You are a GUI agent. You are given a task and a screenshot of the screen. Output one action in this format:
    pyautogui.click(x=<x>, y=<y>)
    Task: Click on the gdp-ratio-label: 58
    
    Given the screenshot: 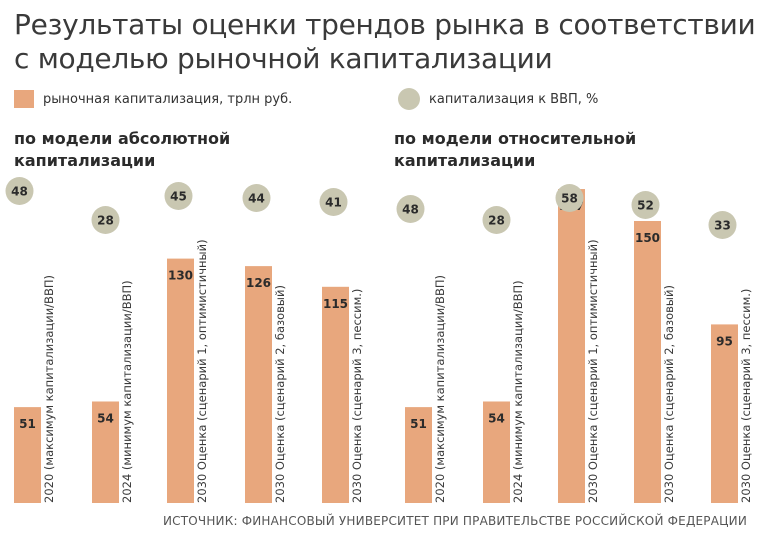 What is the action you would take?
    pyautogui.click(x=569, y=199)
    